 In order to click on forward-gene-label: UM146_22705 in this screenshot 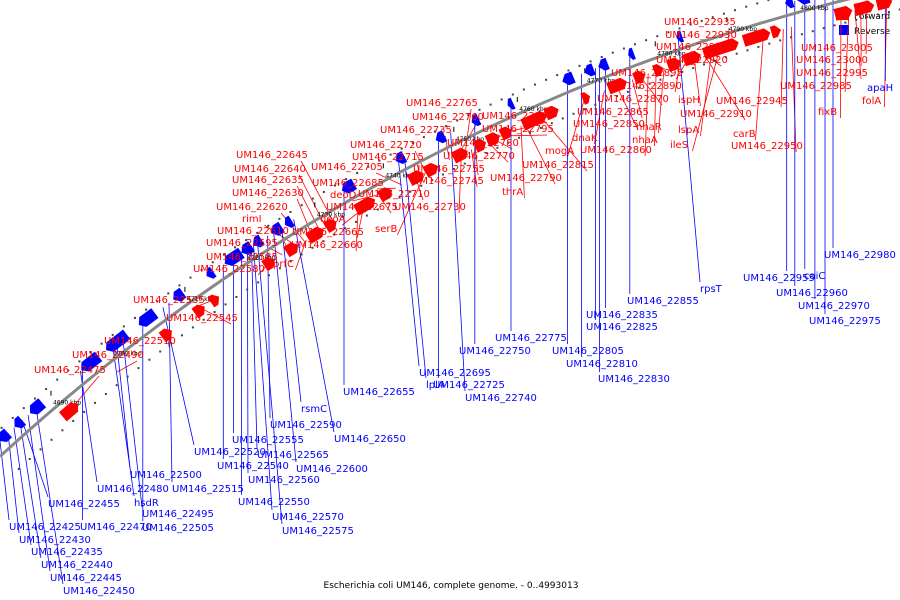, I will do `click(347, 167)`.